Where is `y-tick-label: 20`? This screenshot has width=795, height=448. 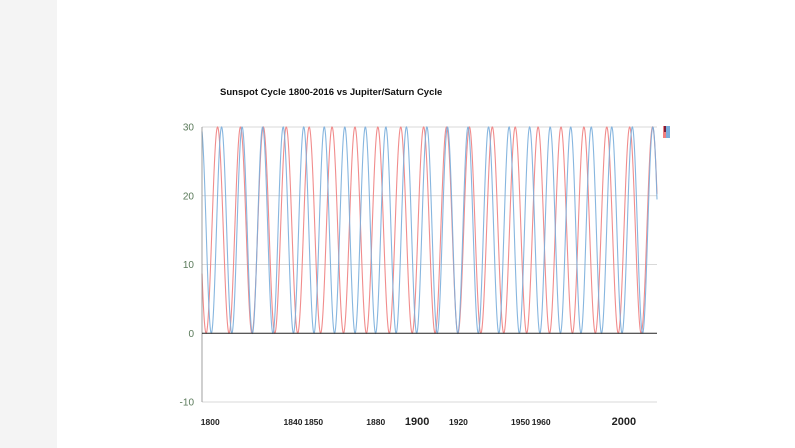
y-tick-label: 20 is located at coordinates (189, 196).